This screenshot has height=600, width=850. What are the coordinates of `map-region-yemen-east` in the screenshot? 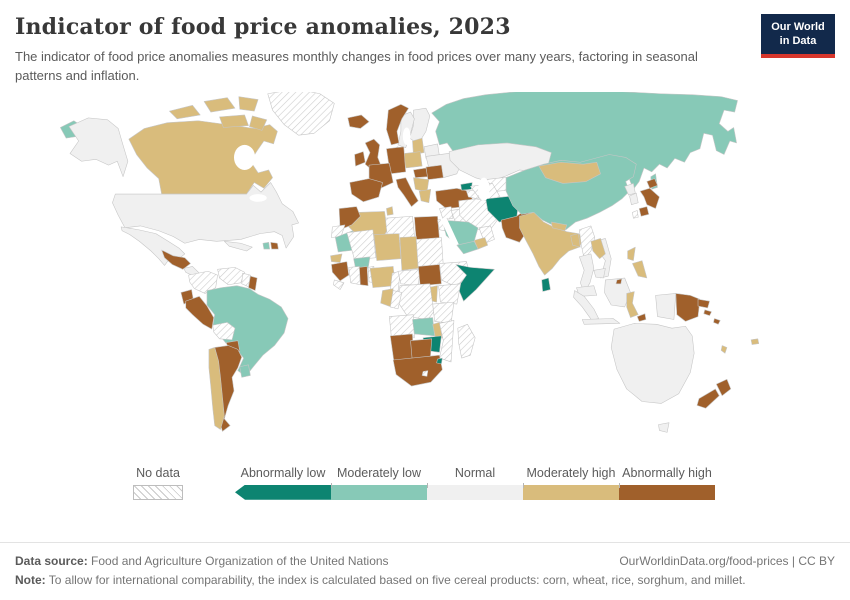 It's located at (480, 243).